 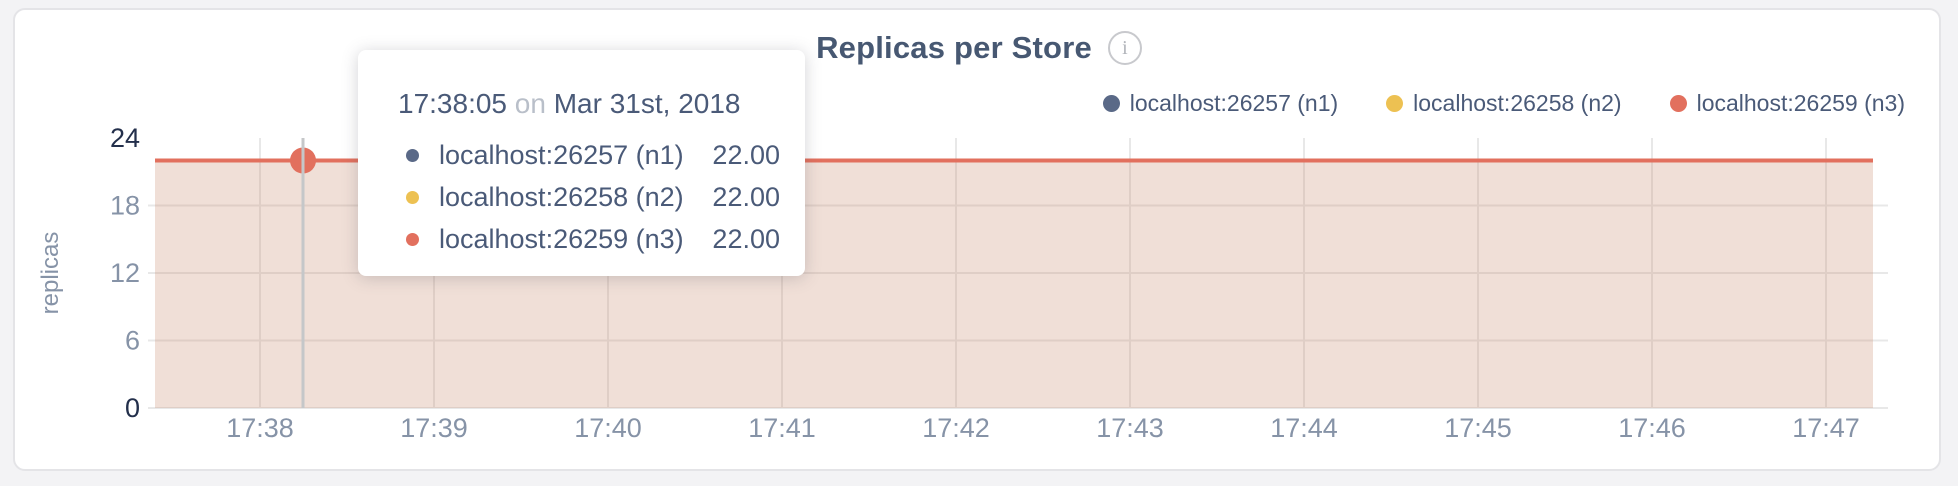 I want to click on tooltip-date: Mar 31st, 2018, so click(x=647, y=103).